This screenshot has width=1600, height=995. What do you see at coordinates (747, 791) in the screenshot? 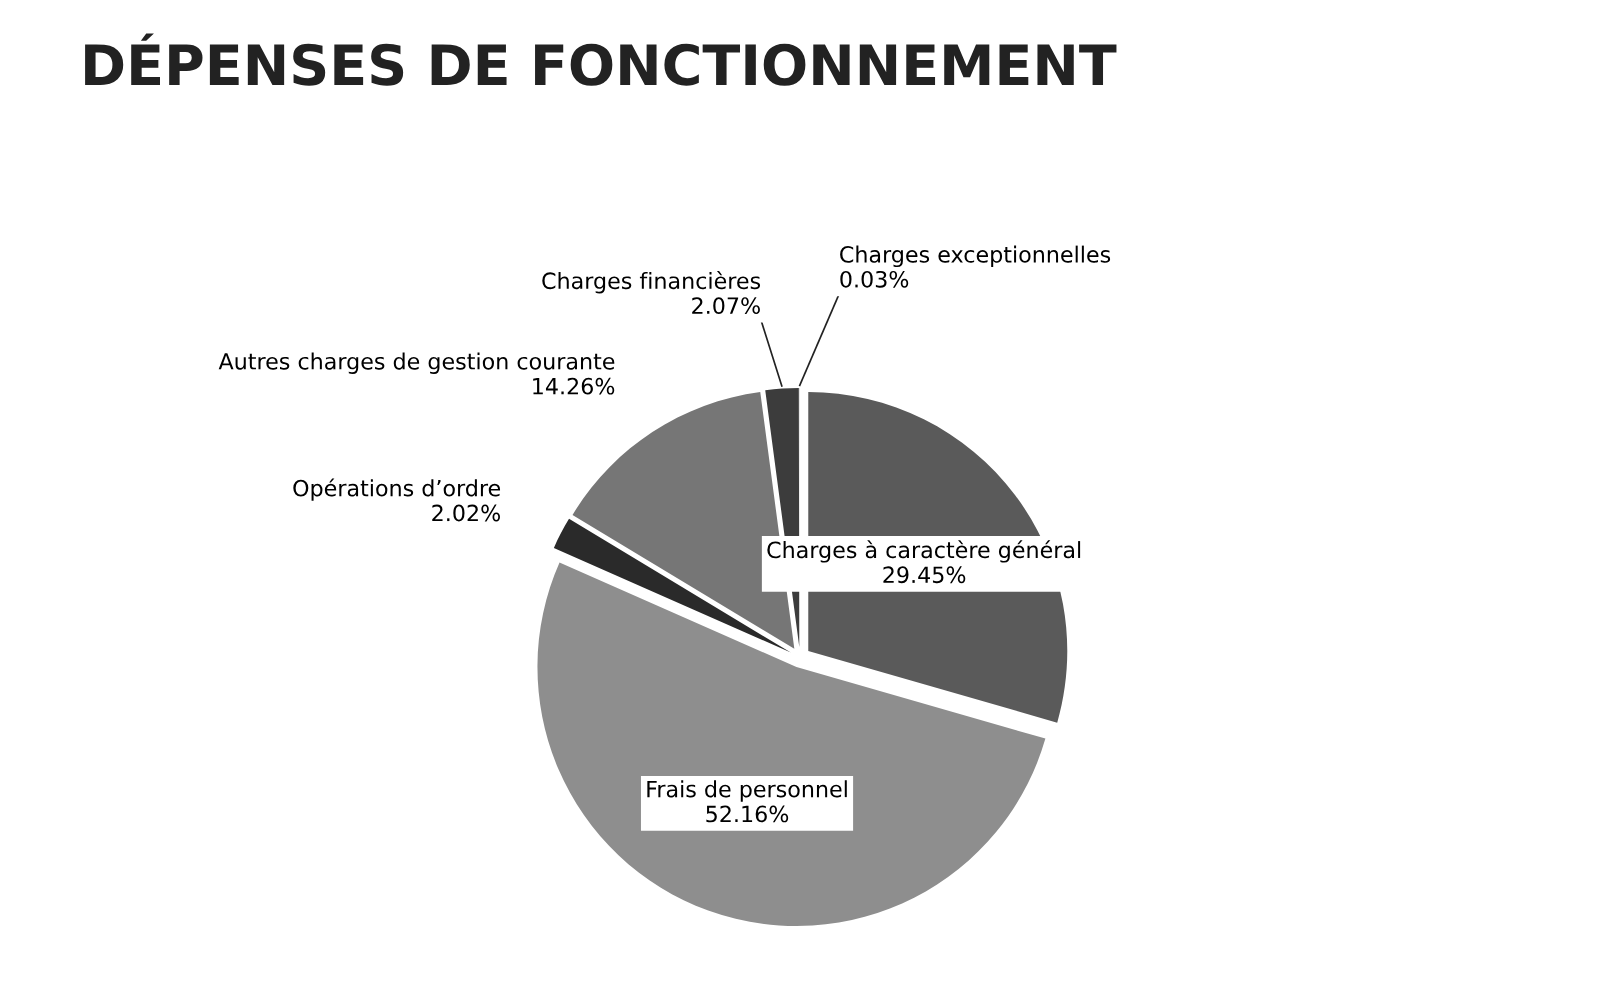
I see `slice-label: Frais de personnel` at bounding box center [747, 791].